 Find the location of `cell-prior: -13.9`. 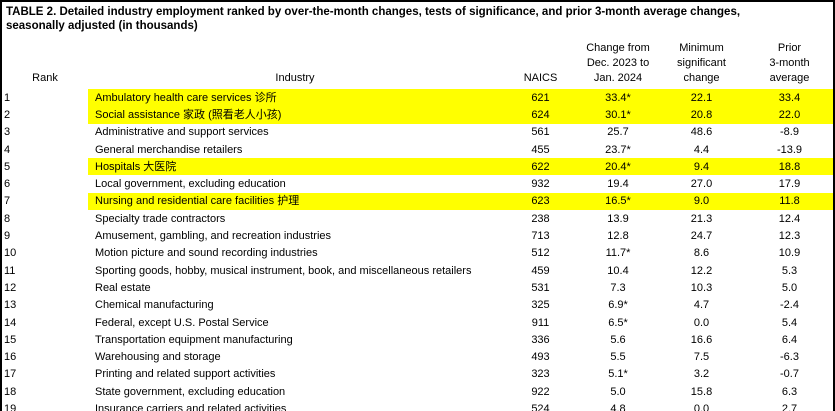

cell-prior: -13.9 is located at coordinates (789, 149).